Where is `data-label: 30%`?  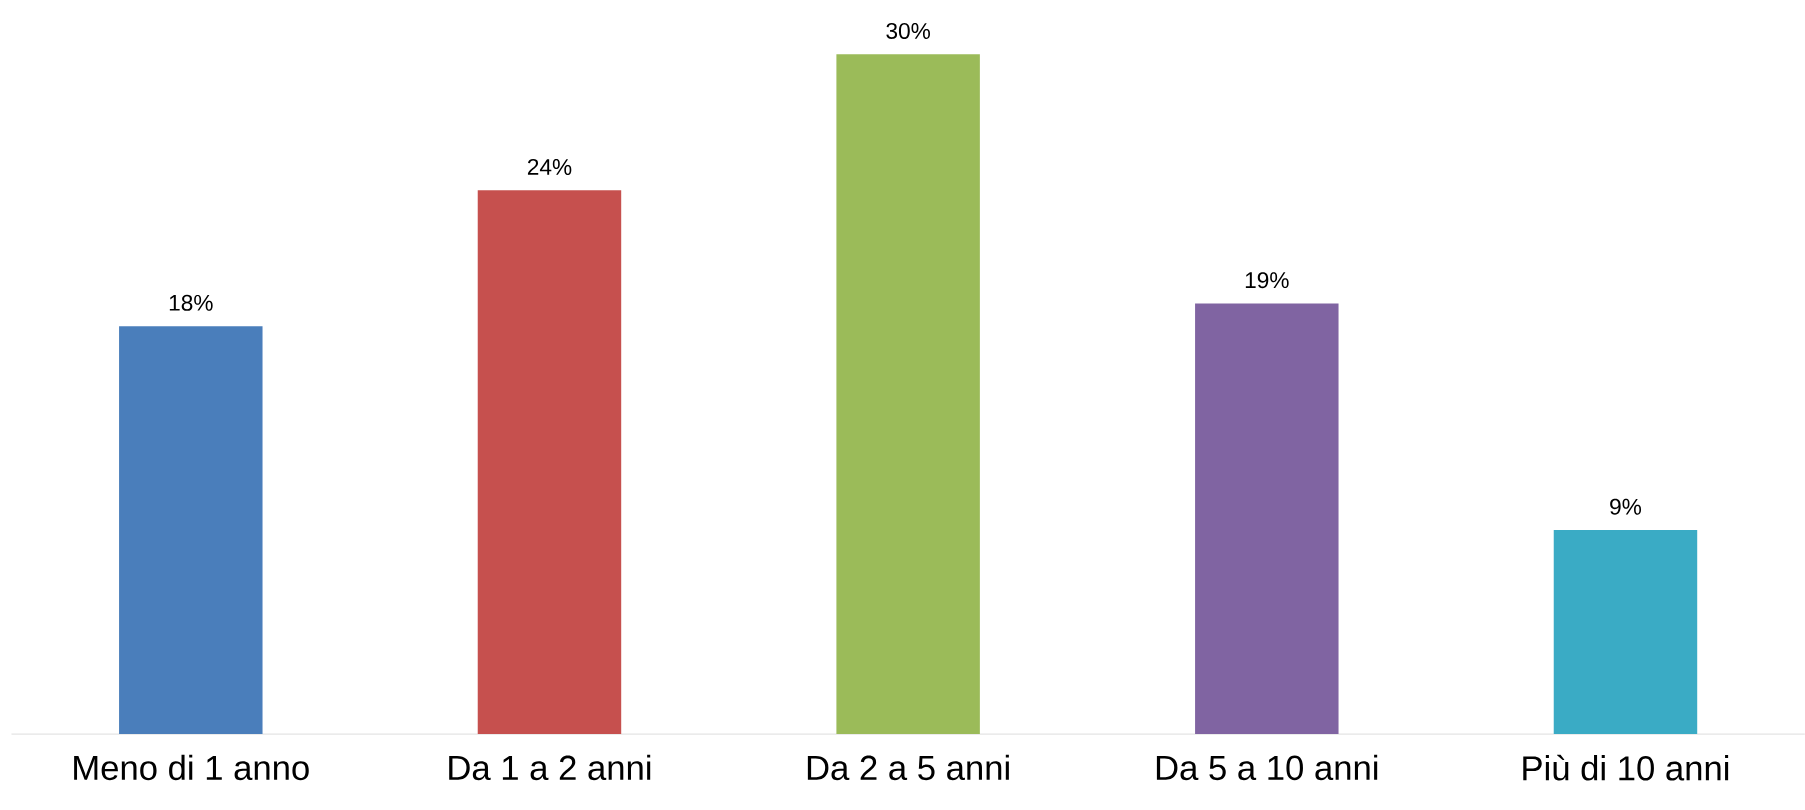 data-label: 30% is located at coordinates (908, 30).